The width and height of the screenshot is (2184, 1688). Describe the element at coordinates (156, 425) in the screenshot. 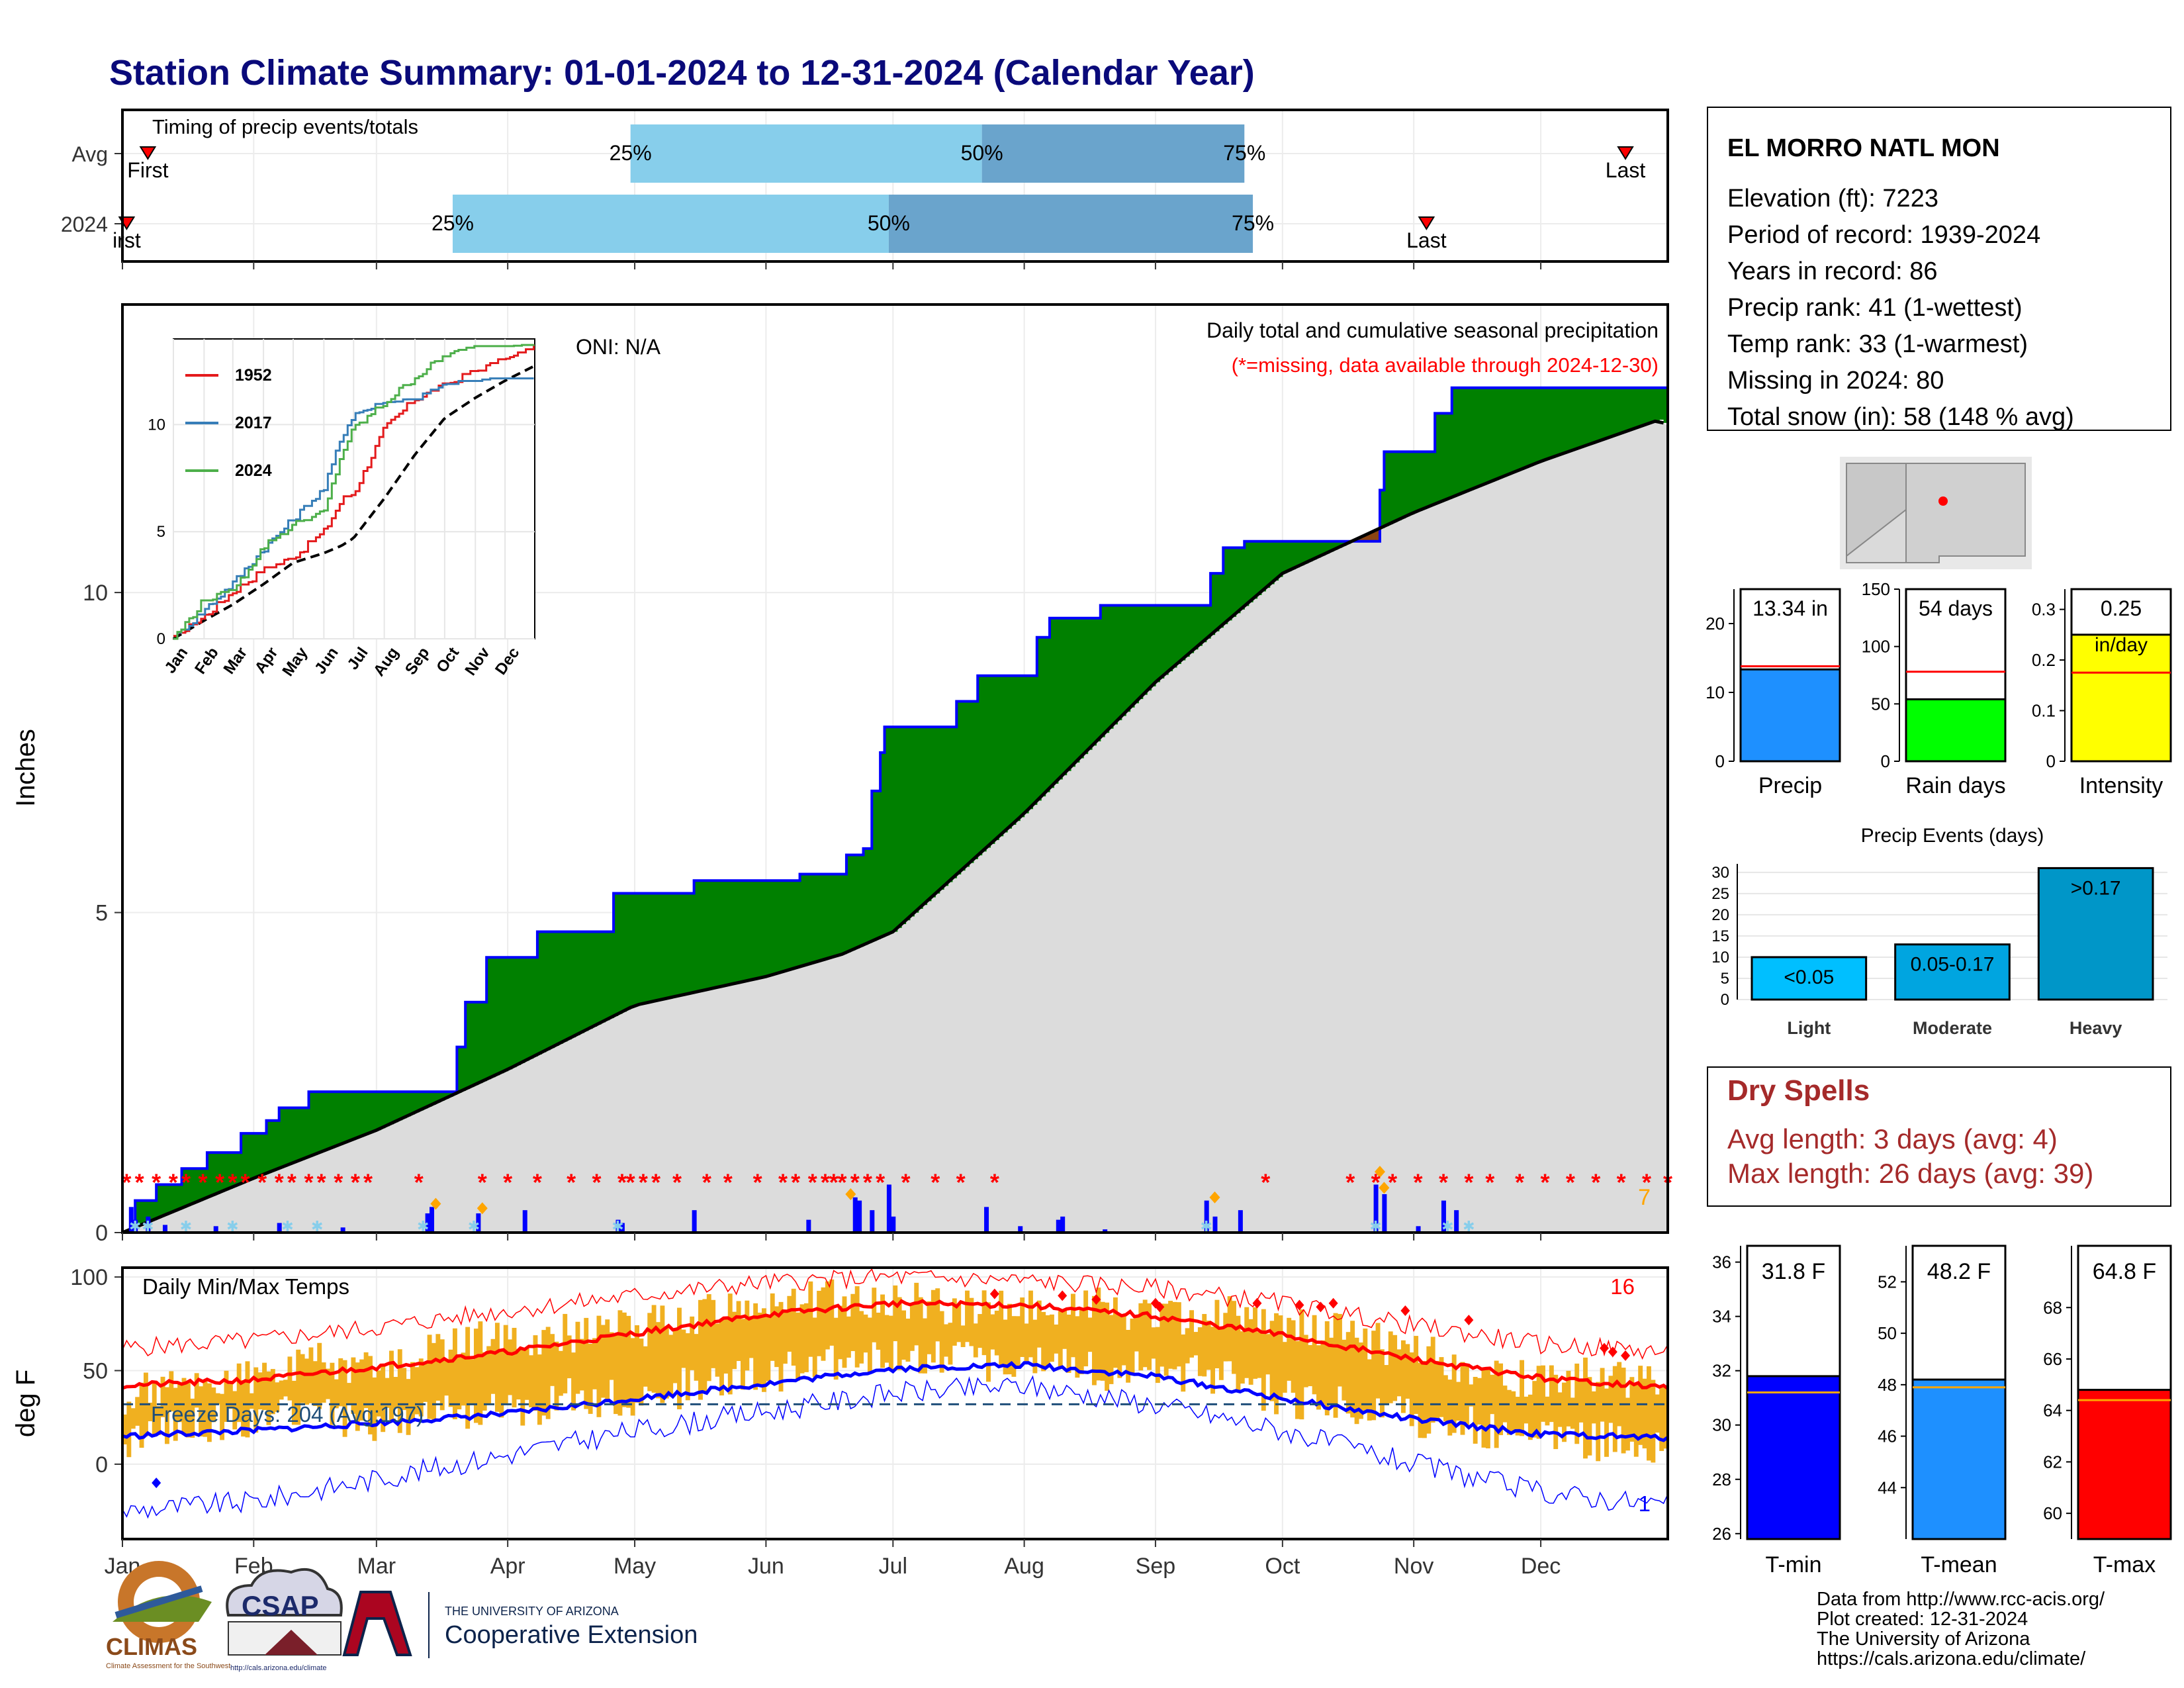

I see `inset-ytick-label: 10` at that location.